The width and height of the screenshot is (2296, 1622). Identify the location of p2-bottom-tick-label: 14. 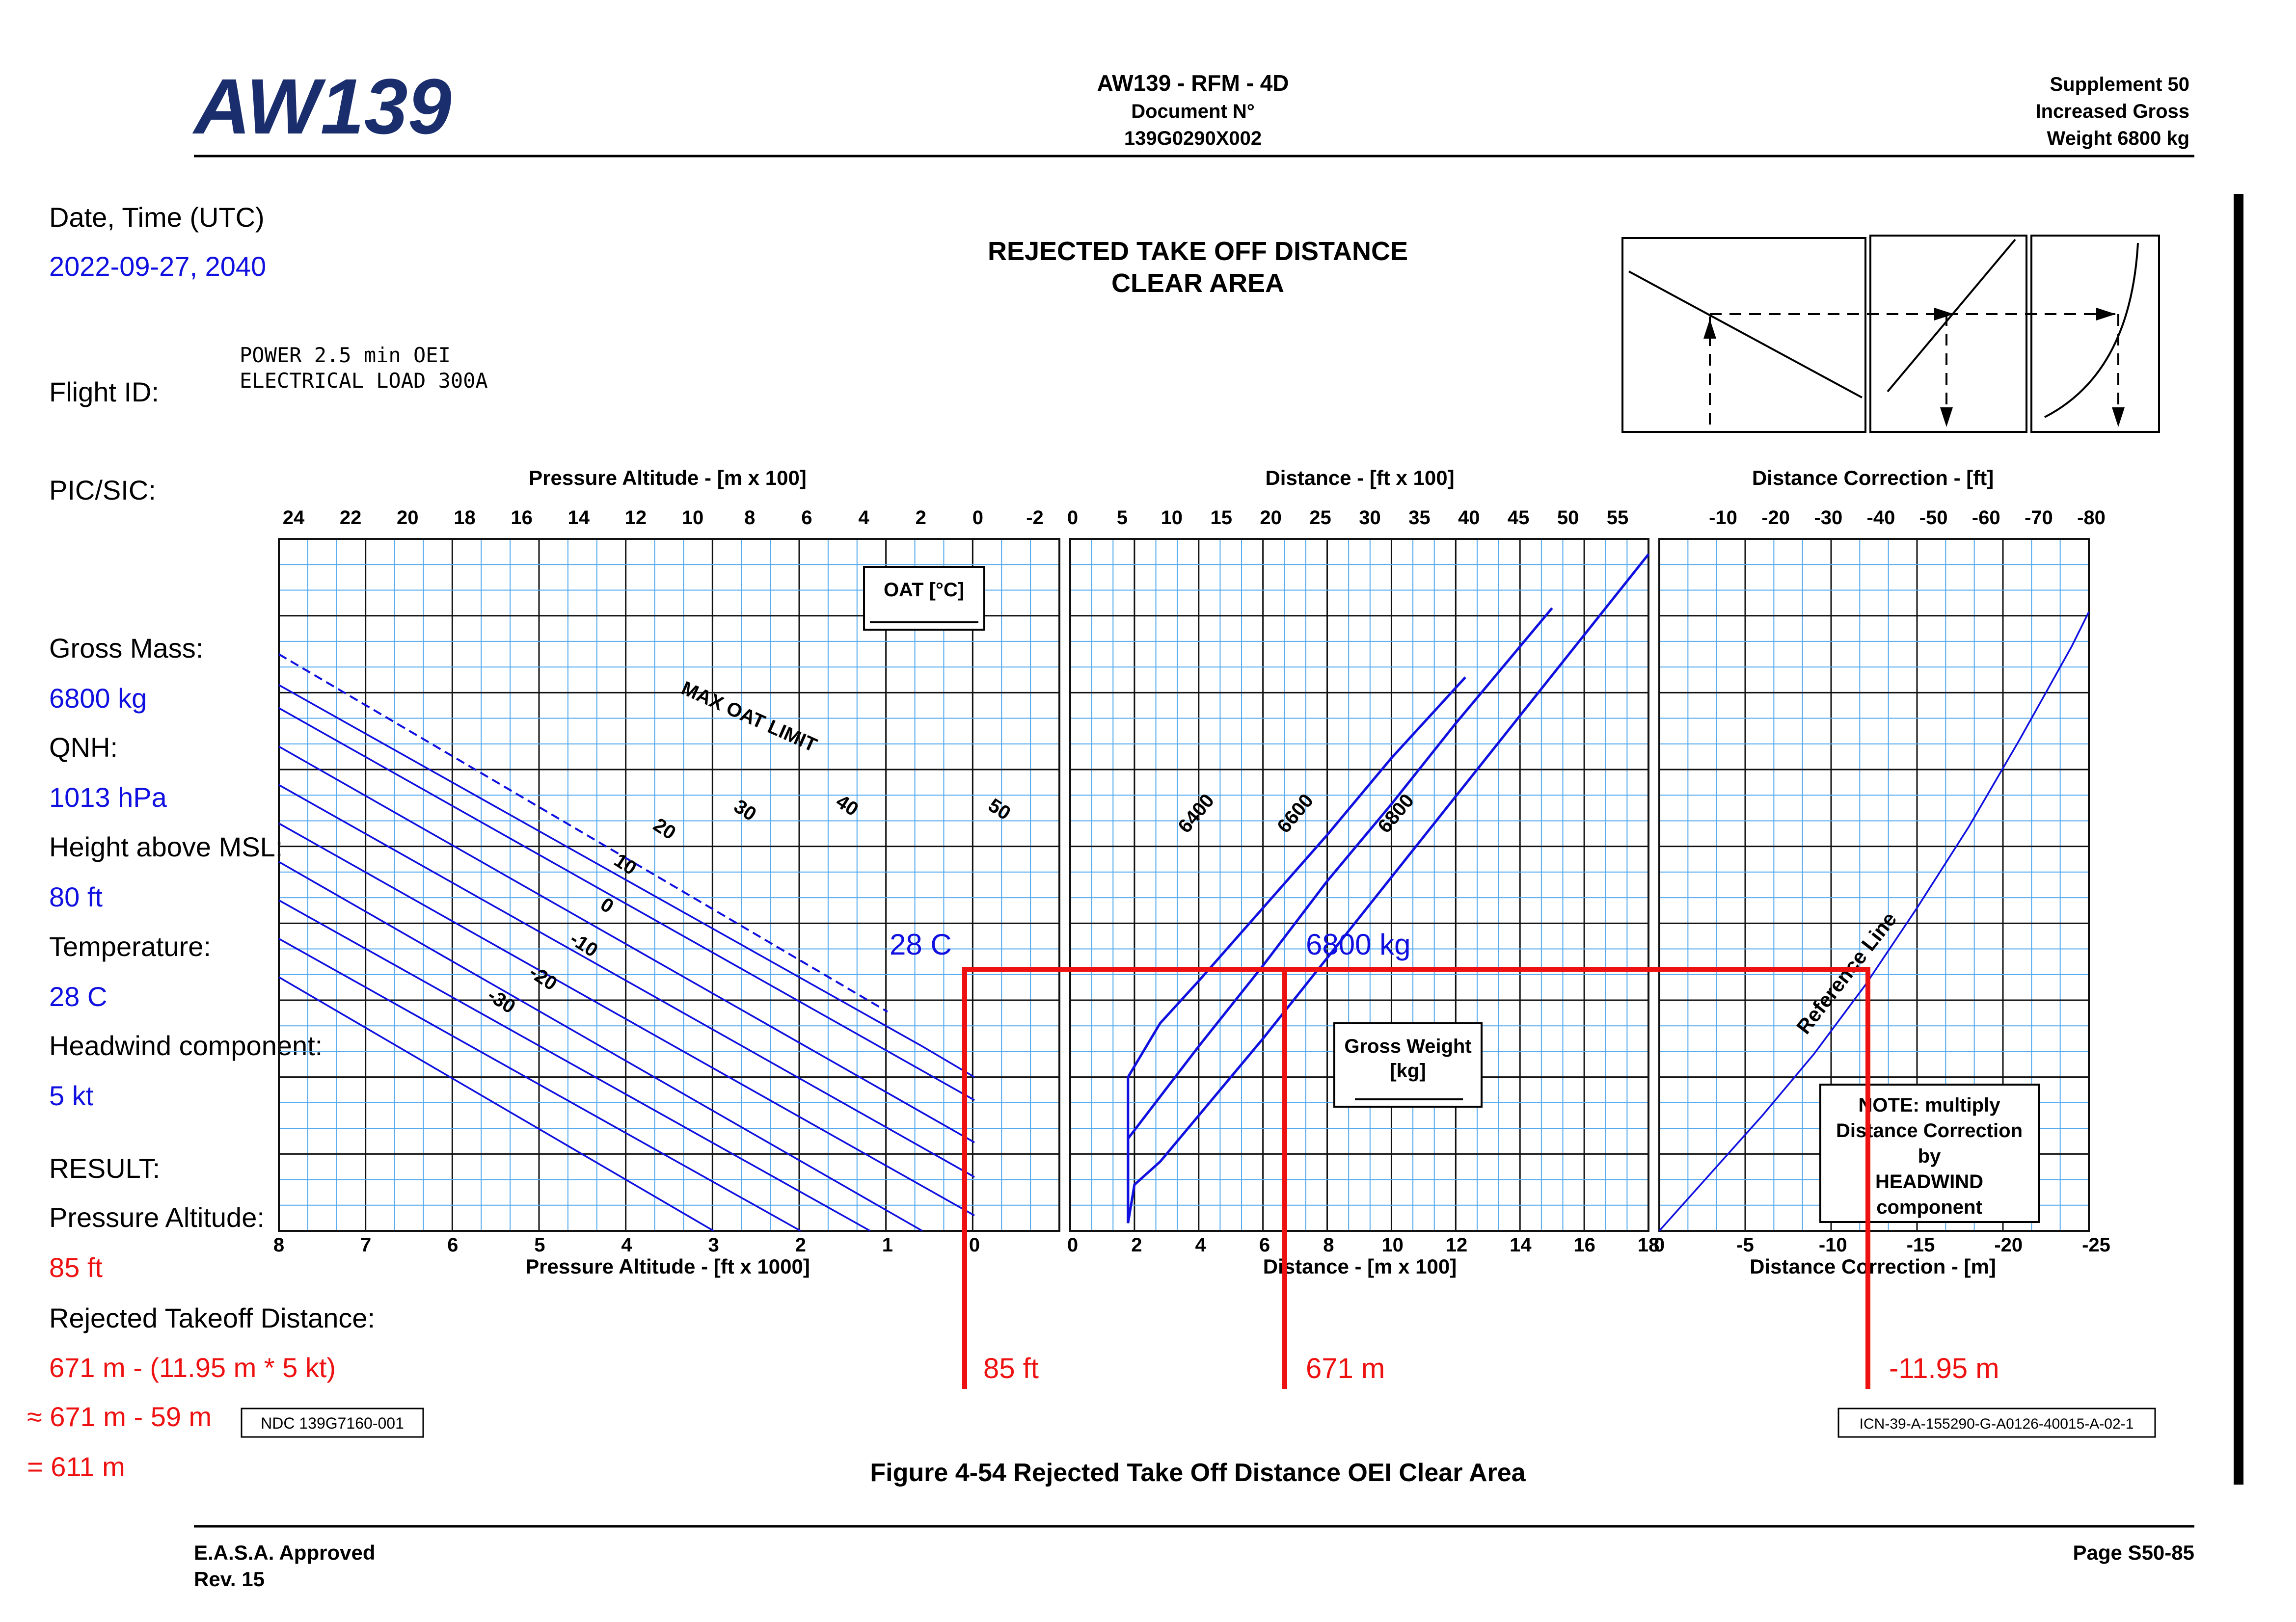
(1521, 1245).